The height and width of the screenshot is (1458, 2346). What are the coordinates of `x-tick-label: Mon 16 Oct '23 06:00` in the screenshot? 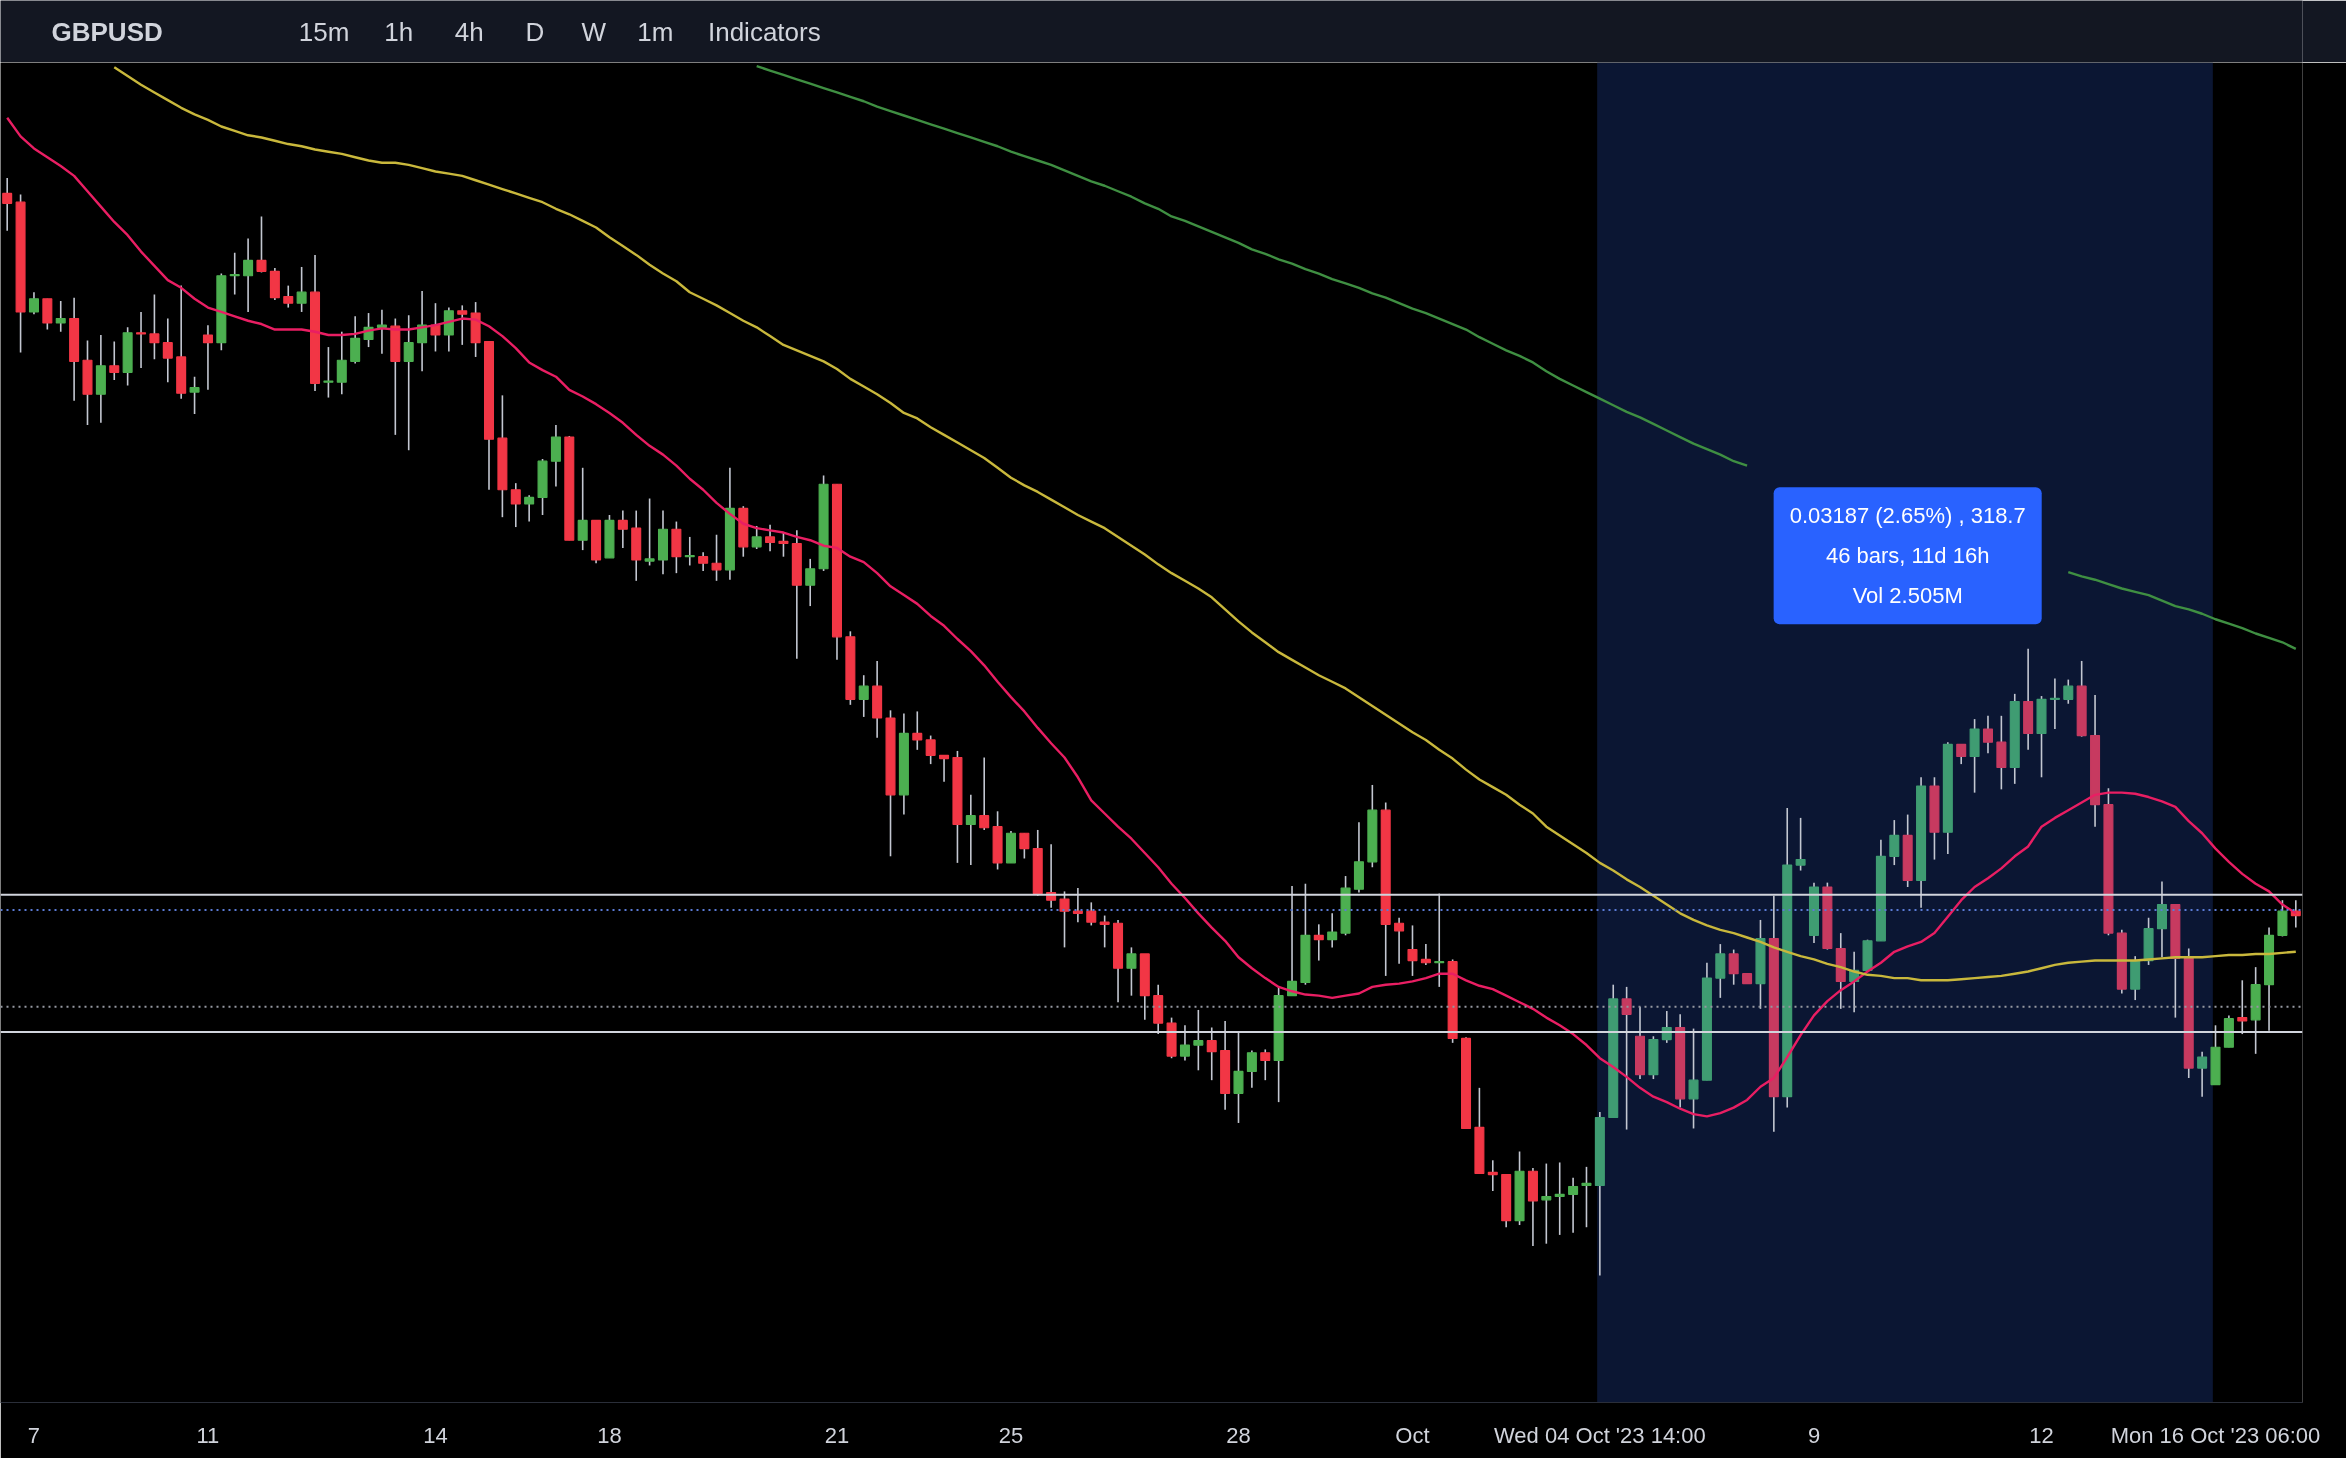 It's located at (2215, 1435).